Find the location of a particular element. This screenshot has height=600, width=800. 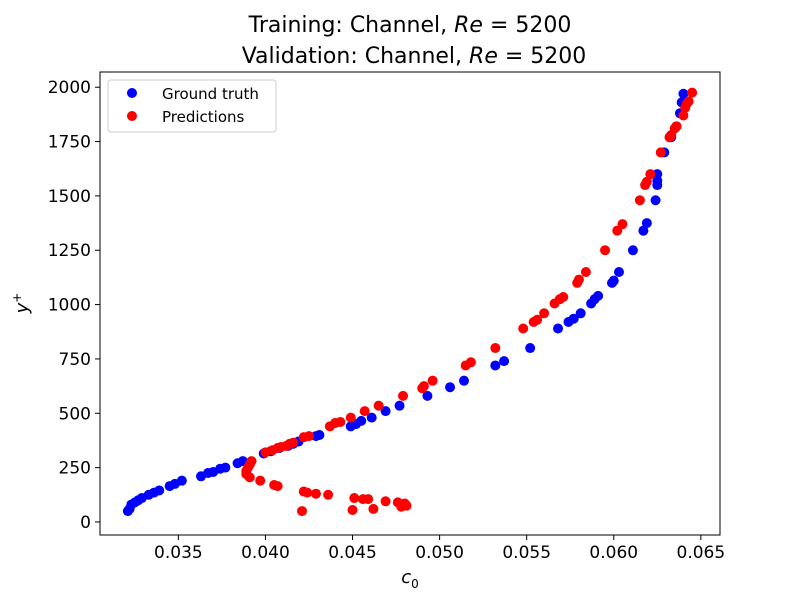

y-tick-label: 1500 is located at coordinates (69, 197).